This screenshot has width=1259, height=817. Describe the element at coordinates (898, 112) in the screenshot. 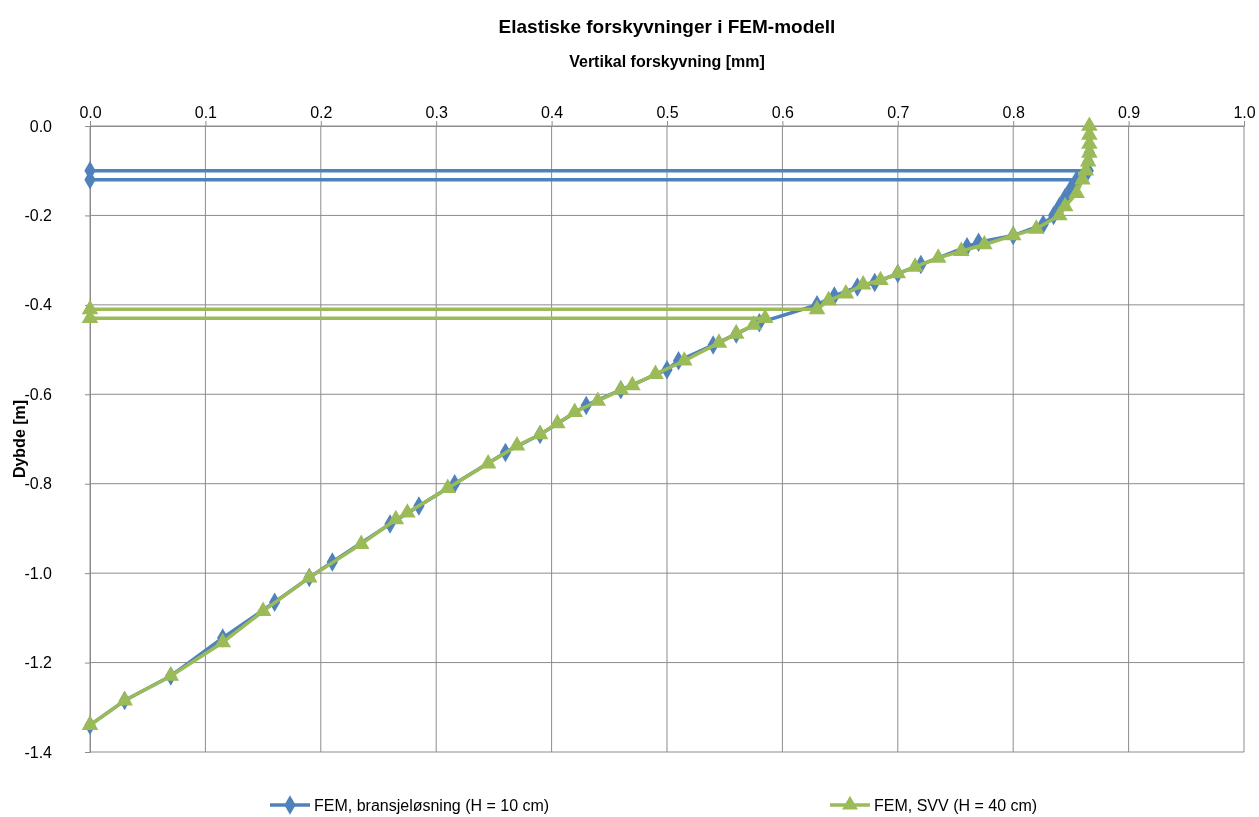

I see `x-tick-label: 0.7` at that location.